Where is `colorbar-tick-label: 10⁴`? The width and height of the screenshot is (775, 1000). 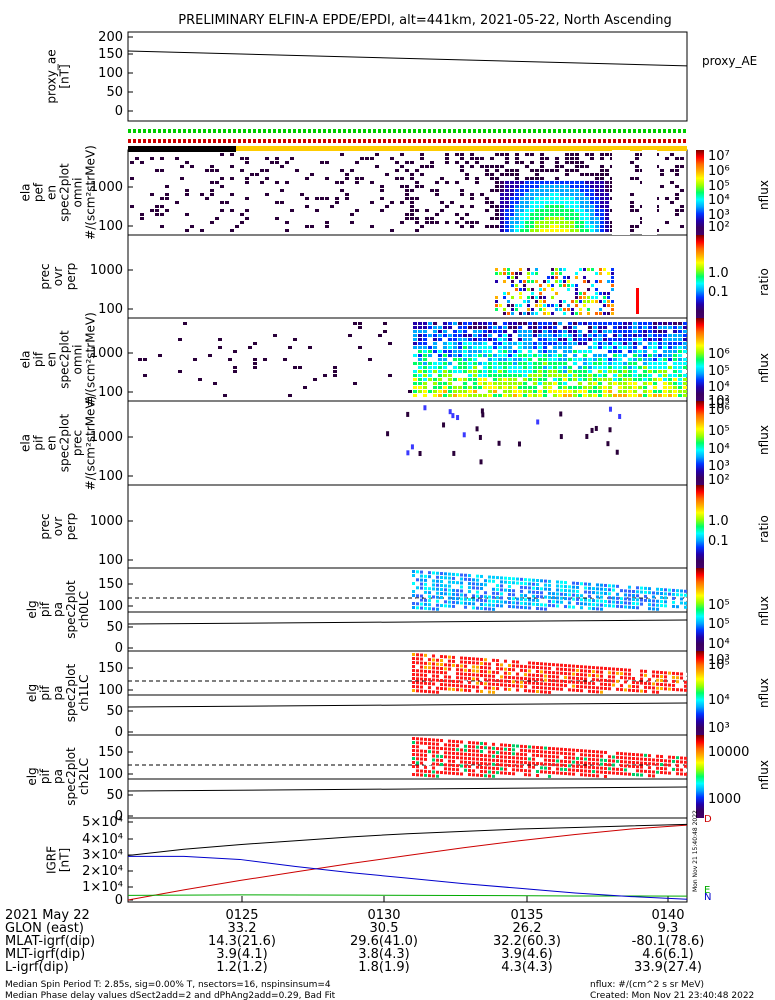 colorbar-tick-label: 10⁴ is located at coordinates (719, 449).